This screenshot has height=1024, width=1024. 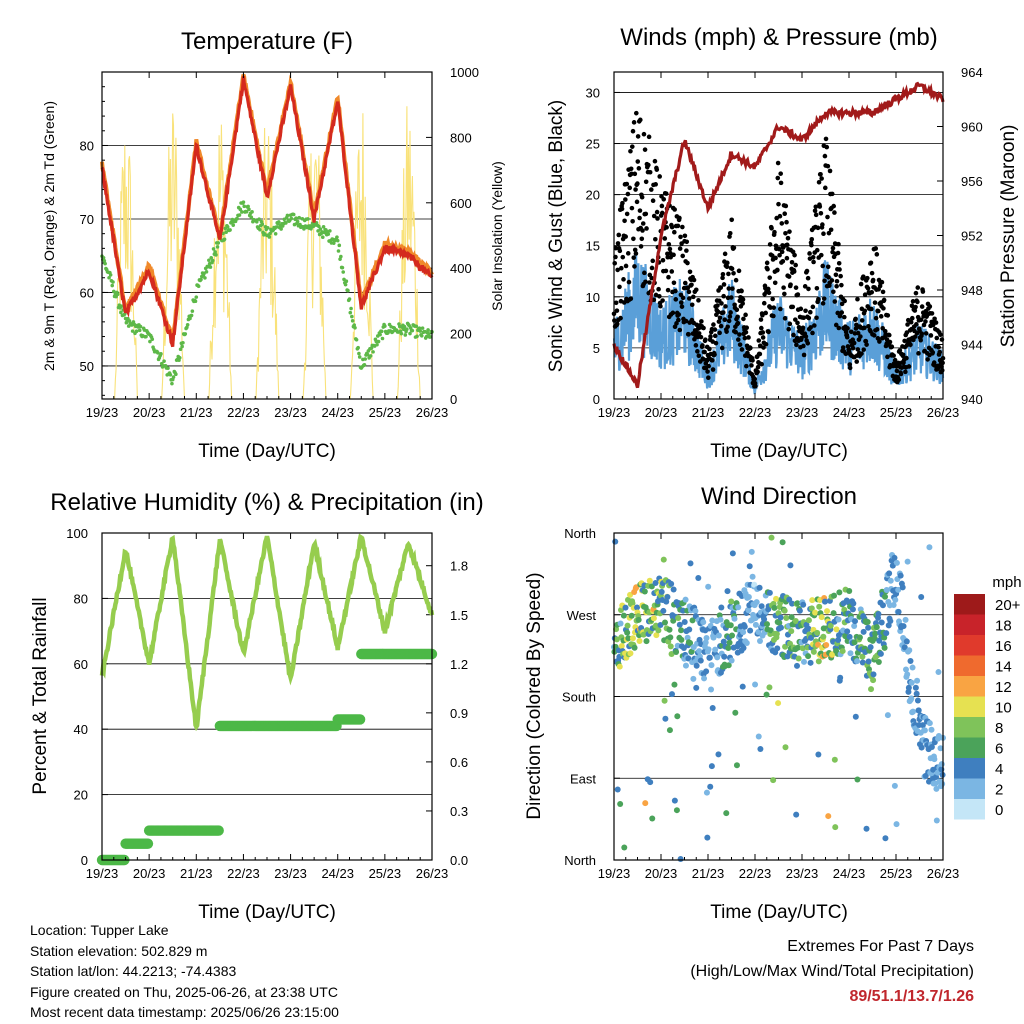 What do you see at coordinates (385, 412) in the screenshot?
I see `temperature-xtick-label: 25/23` at bounding box center [385, 412].